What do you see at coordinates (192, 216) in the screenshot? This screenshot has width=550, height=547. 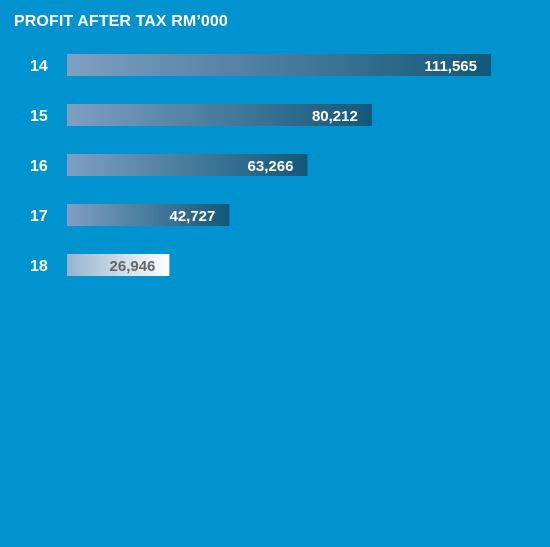 I see `value-label-17: 42,727` at bounding box center [192, 216].